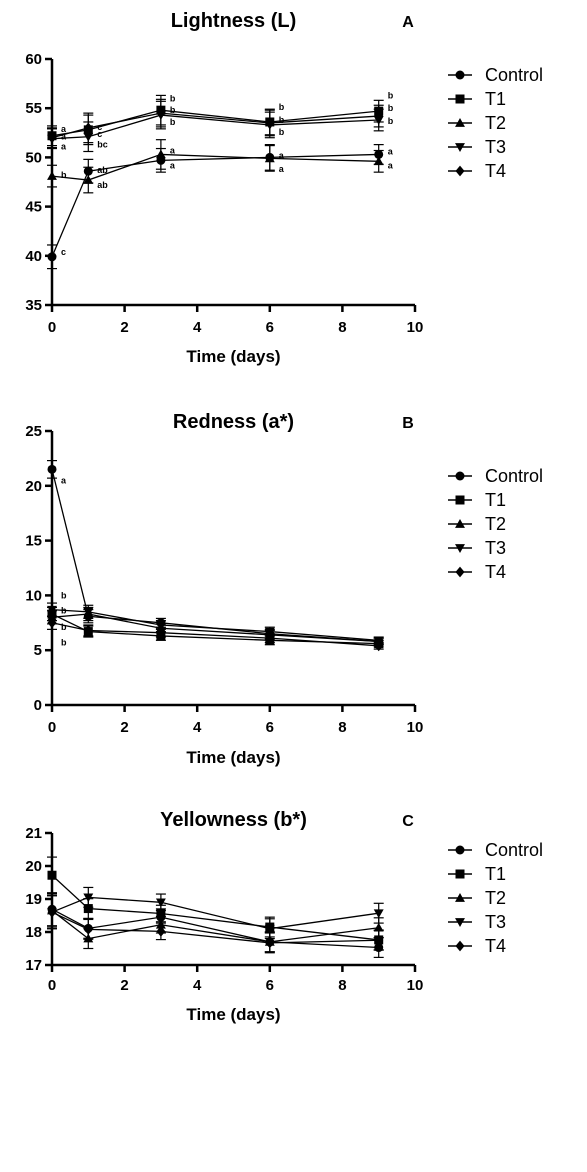 The width and height of the screenshot is (587, 1172). Describe the element at coordinates (33, 595) in the screenshot. I see `y-tick-label: 10` at that location.